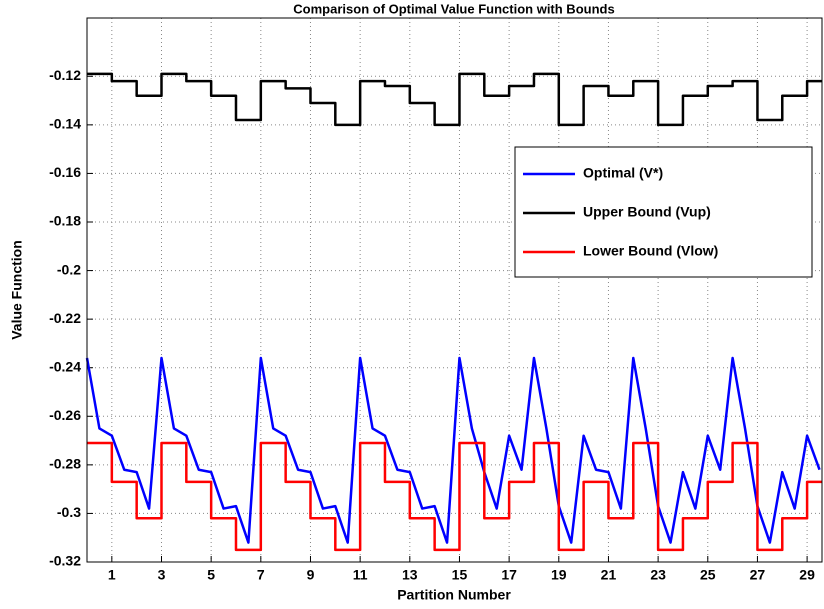 Image resolution: width=824 pixels, height=609 pixels. Describe the element at coordinates (708, 575) in the screenshot. I see `x-tick-label: 25` at that location.